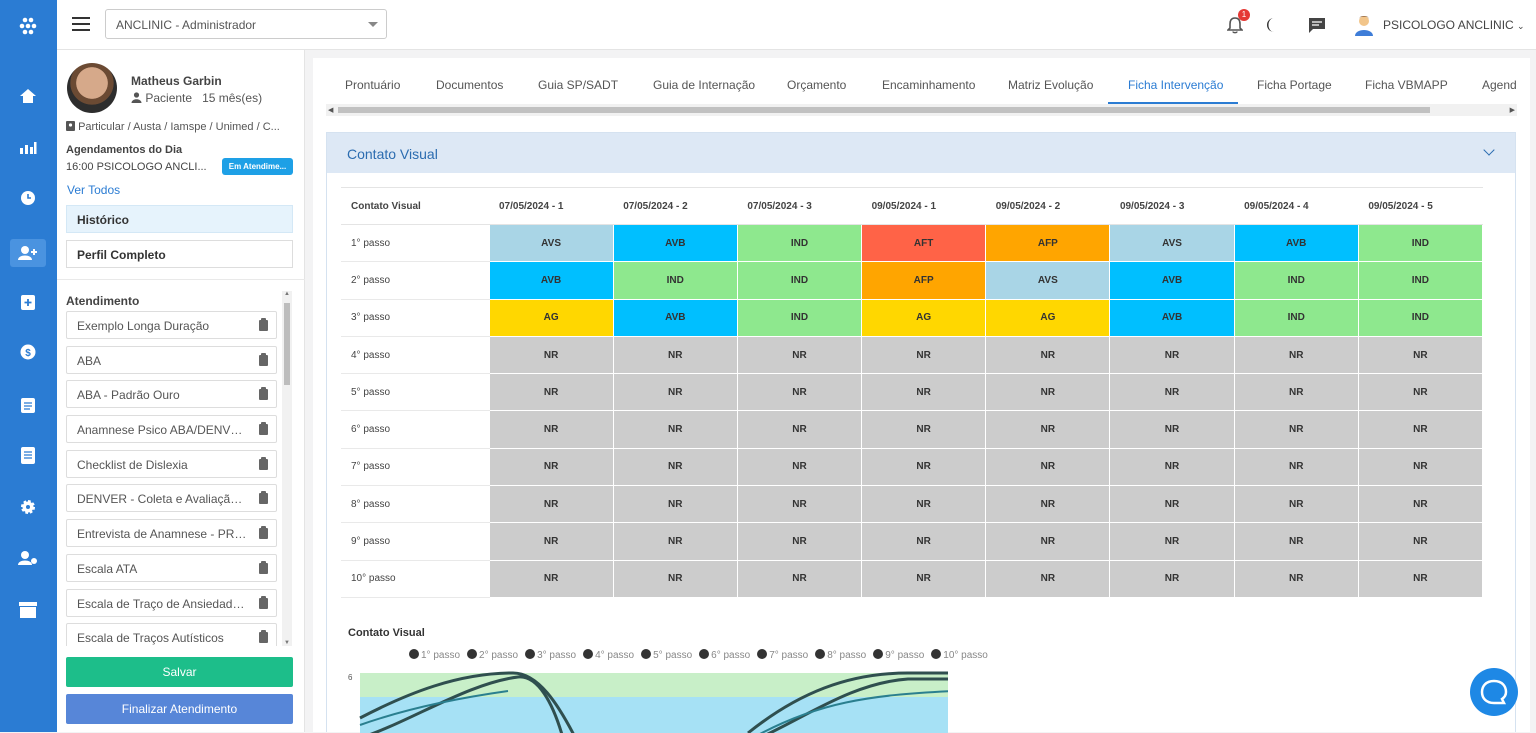  I want to click on scroll-left-icon: ◀, so click(331, 110).